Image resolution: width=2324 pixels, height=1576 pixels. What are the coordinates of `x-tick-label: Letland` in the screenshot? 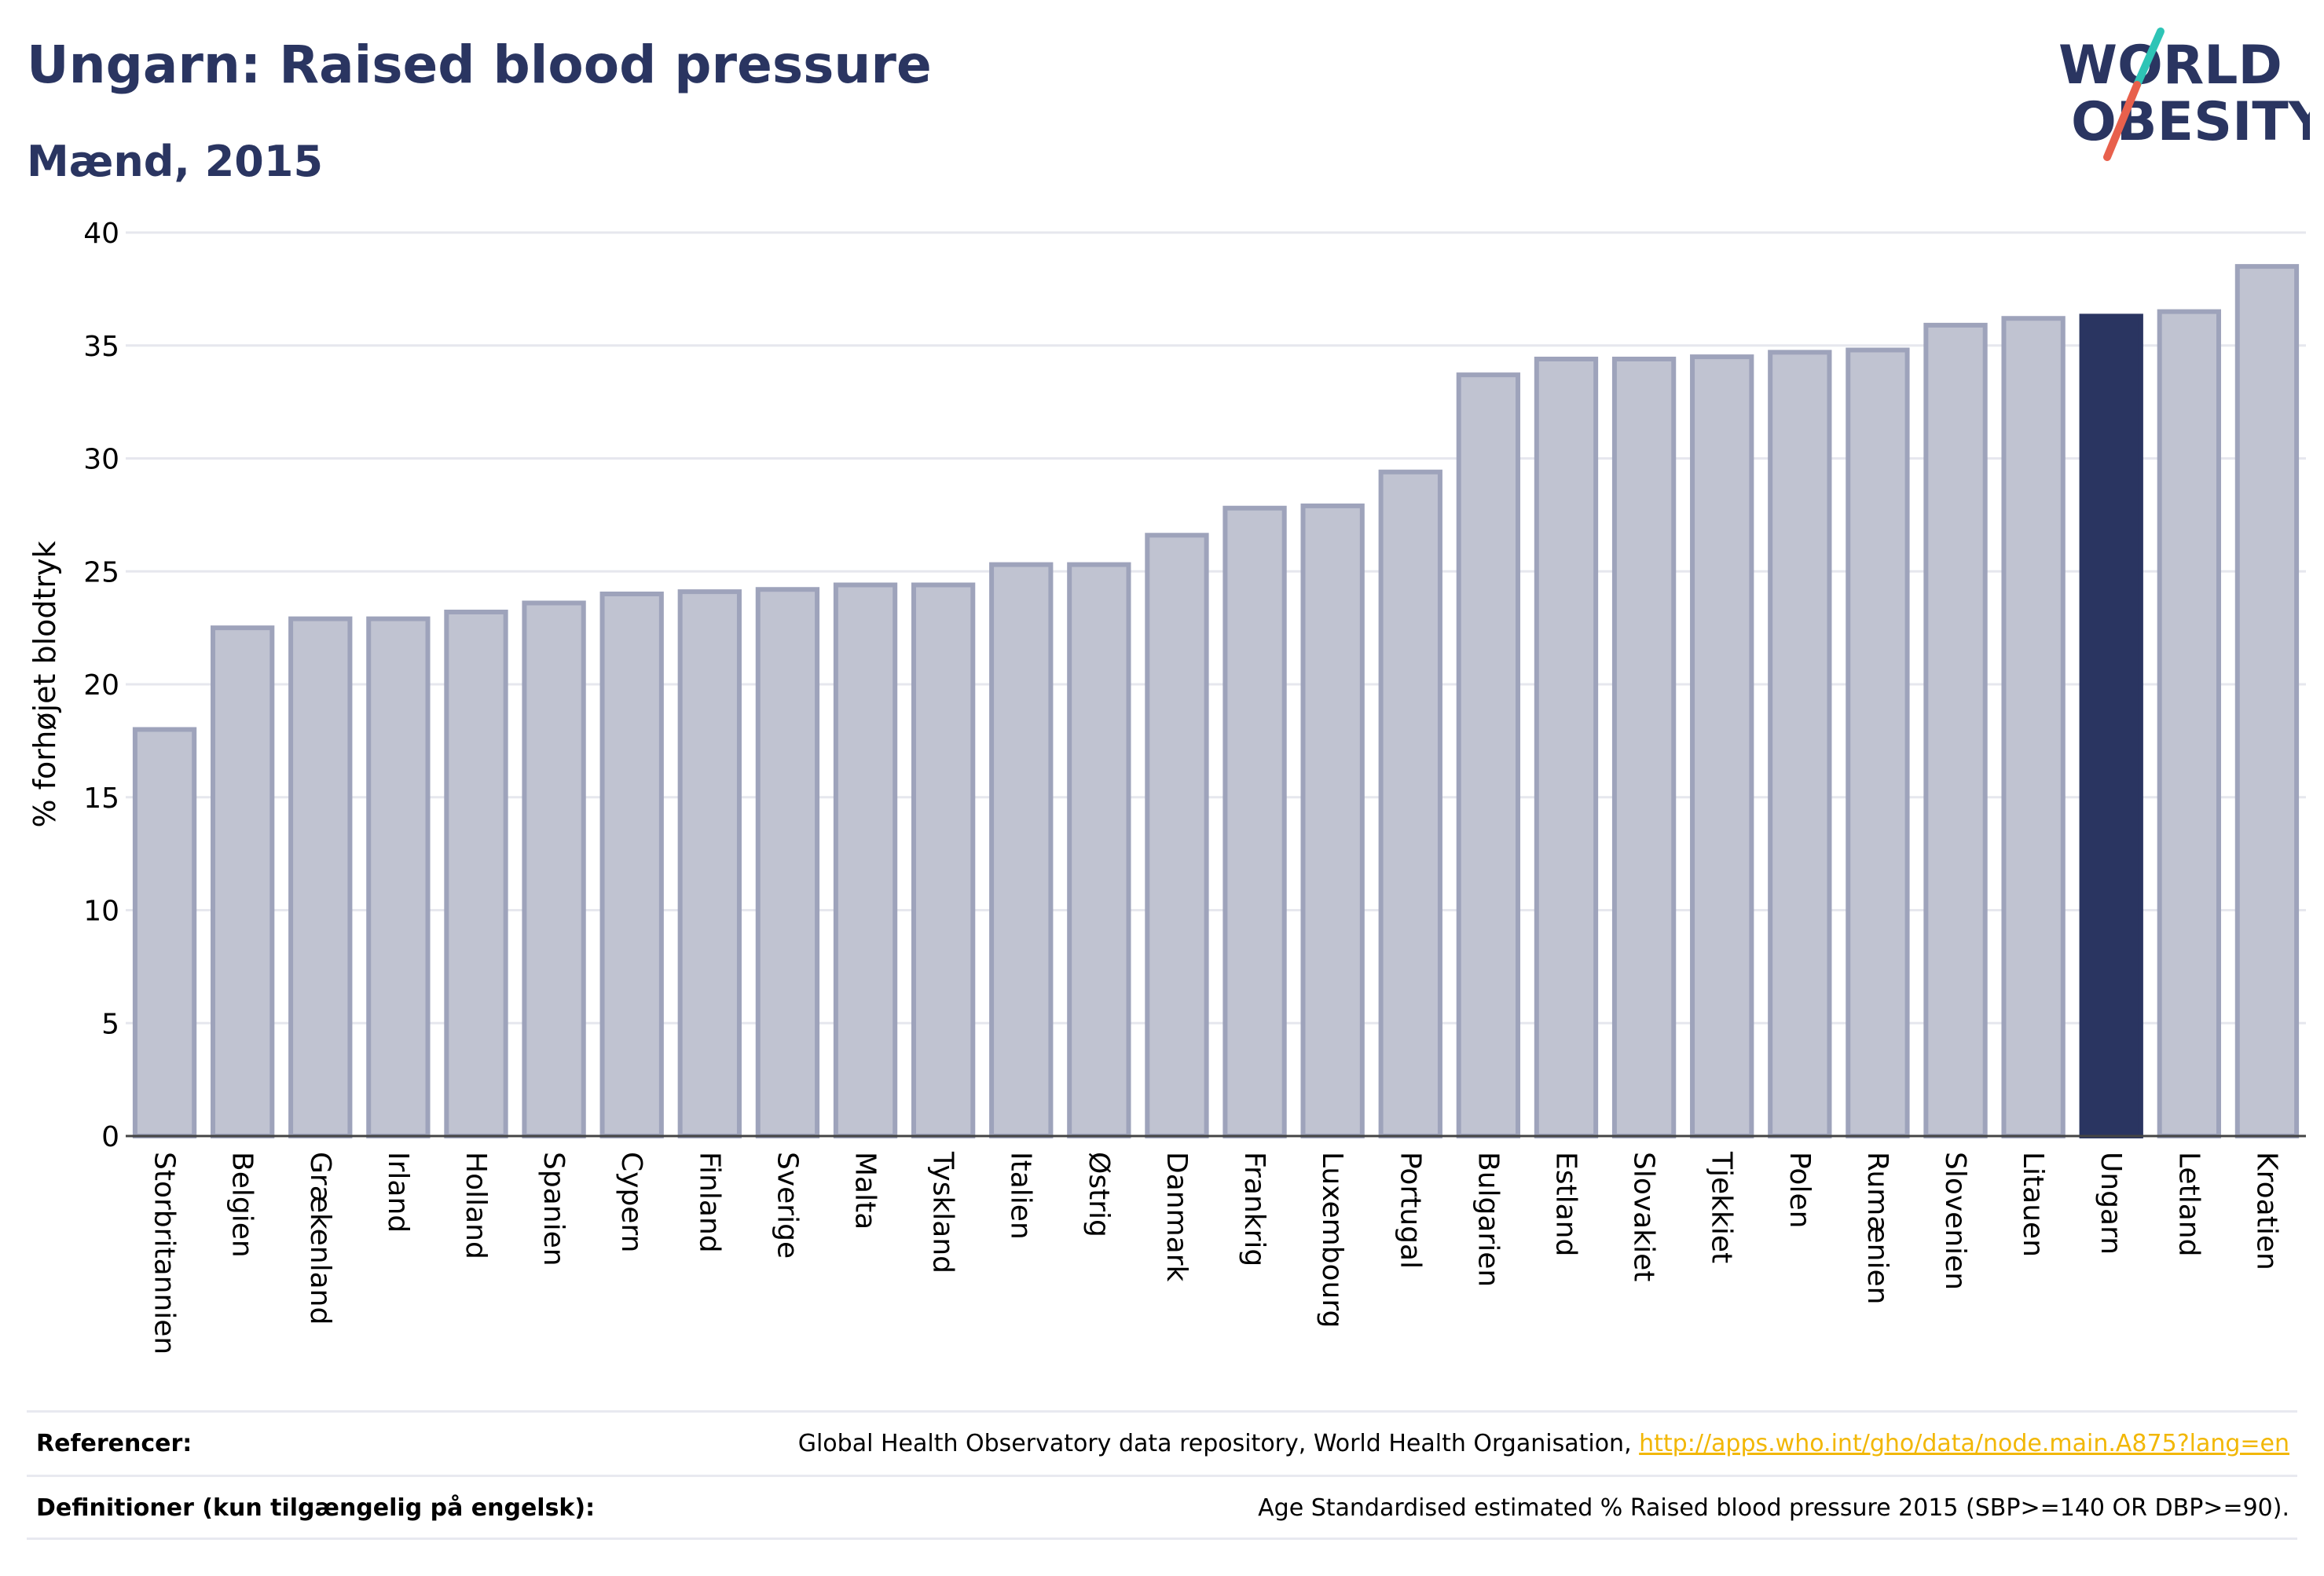 It's located at (2188, 1204).